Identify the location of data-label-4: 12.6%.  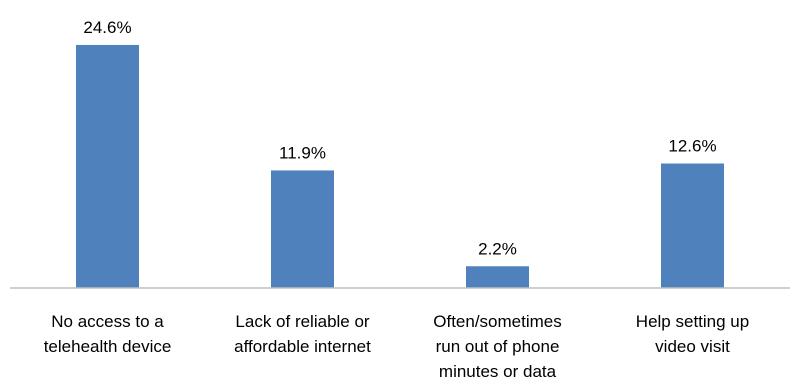
(692, 146).